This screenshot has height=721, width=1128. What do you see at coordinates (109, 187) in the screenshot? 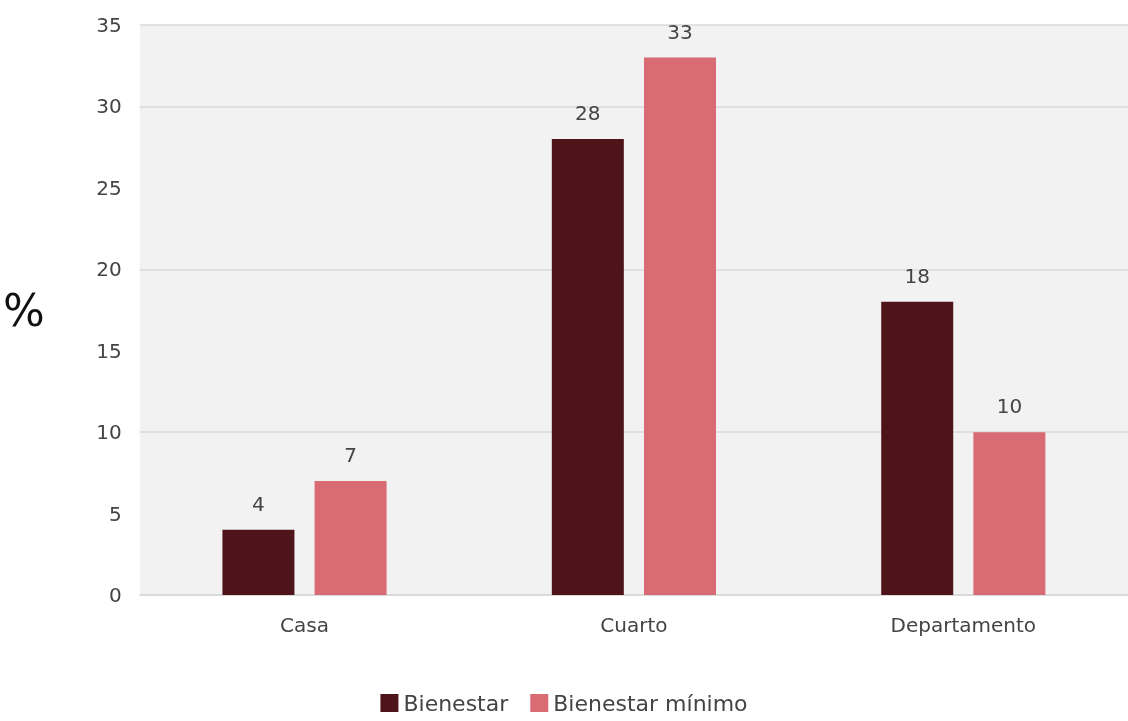
I see `y-tick-label: 25` at bounding box center [109, 187].